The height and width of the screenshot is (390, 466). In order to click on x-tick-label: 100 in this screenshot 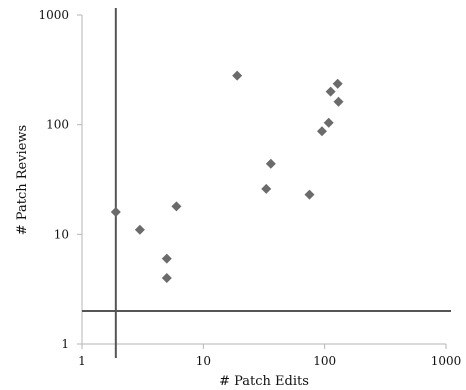, I will do `click(324, 361)`.